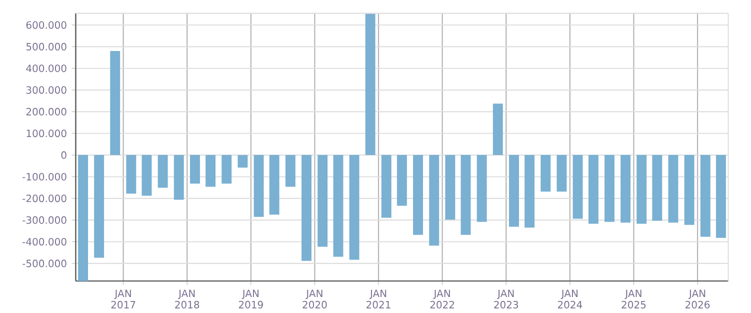 Image resolution: width=751 pixels, height=313 pixels. Describe the element at coordinates (570, 299) in the screenshot. I see `x-tick-label: JAN 2024` at that location.